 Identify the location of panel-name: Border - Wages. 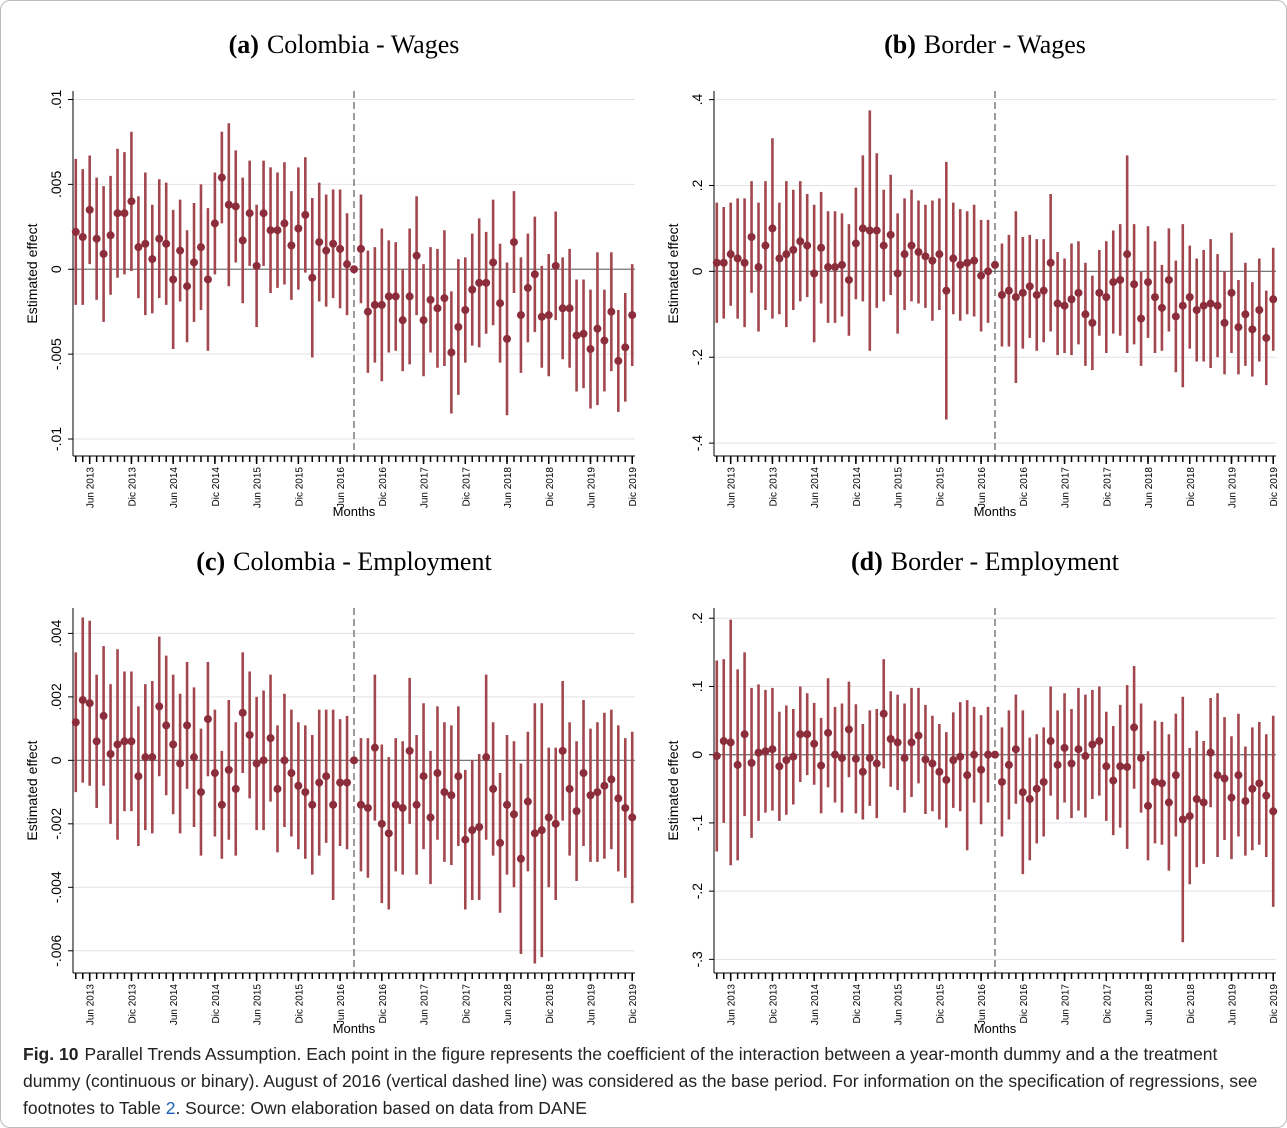
(1005, 44).